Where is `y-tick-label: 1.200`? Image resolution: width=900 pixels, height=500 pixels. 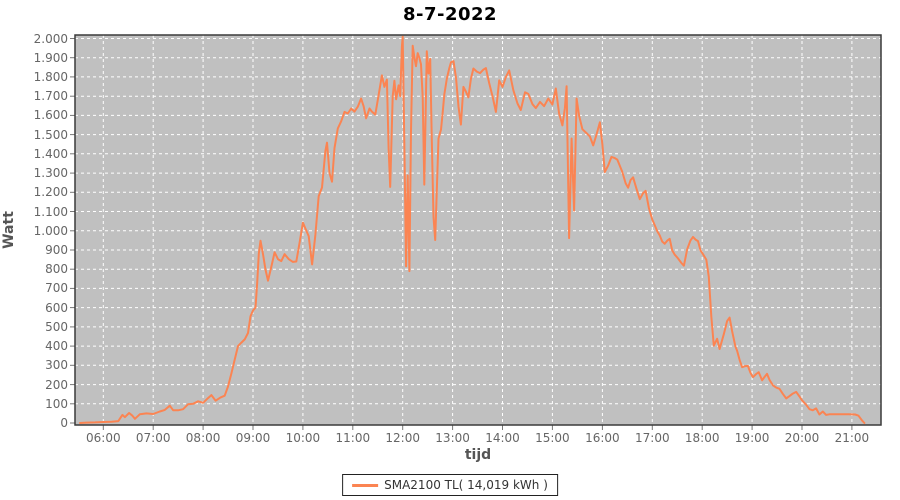
y-tick-label: 1.200 is located at coordinates (50, 192).